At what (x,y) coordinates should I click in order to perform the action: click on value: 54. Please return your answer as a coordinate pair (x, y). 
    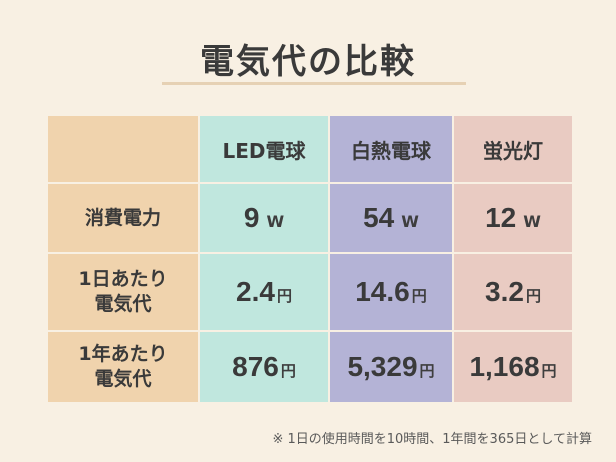
    Looking at the image, I should click on (379, 217).